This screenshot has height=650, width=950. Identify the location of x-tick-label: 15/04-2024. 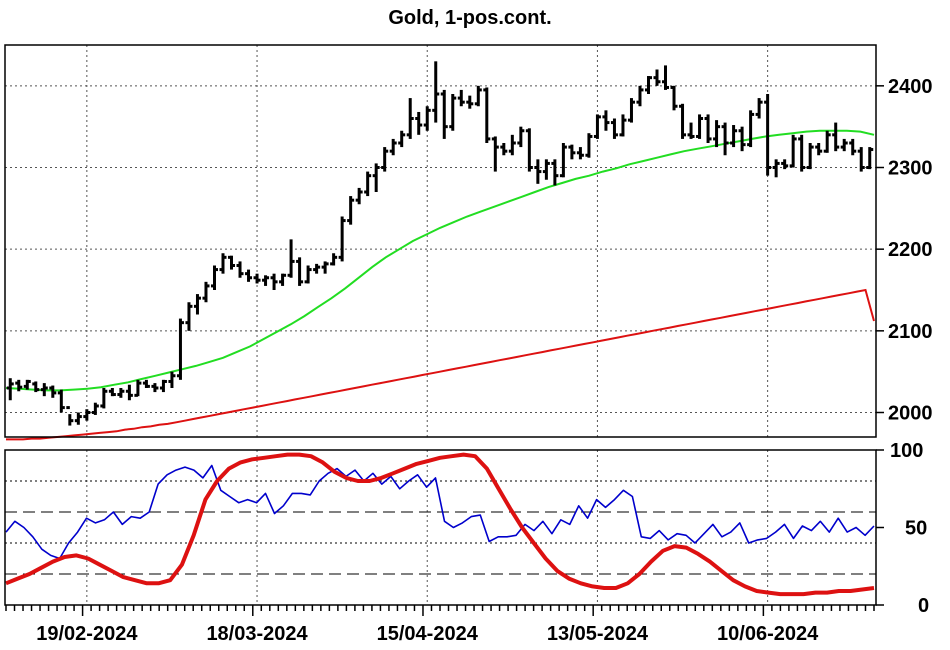
(428, 634).